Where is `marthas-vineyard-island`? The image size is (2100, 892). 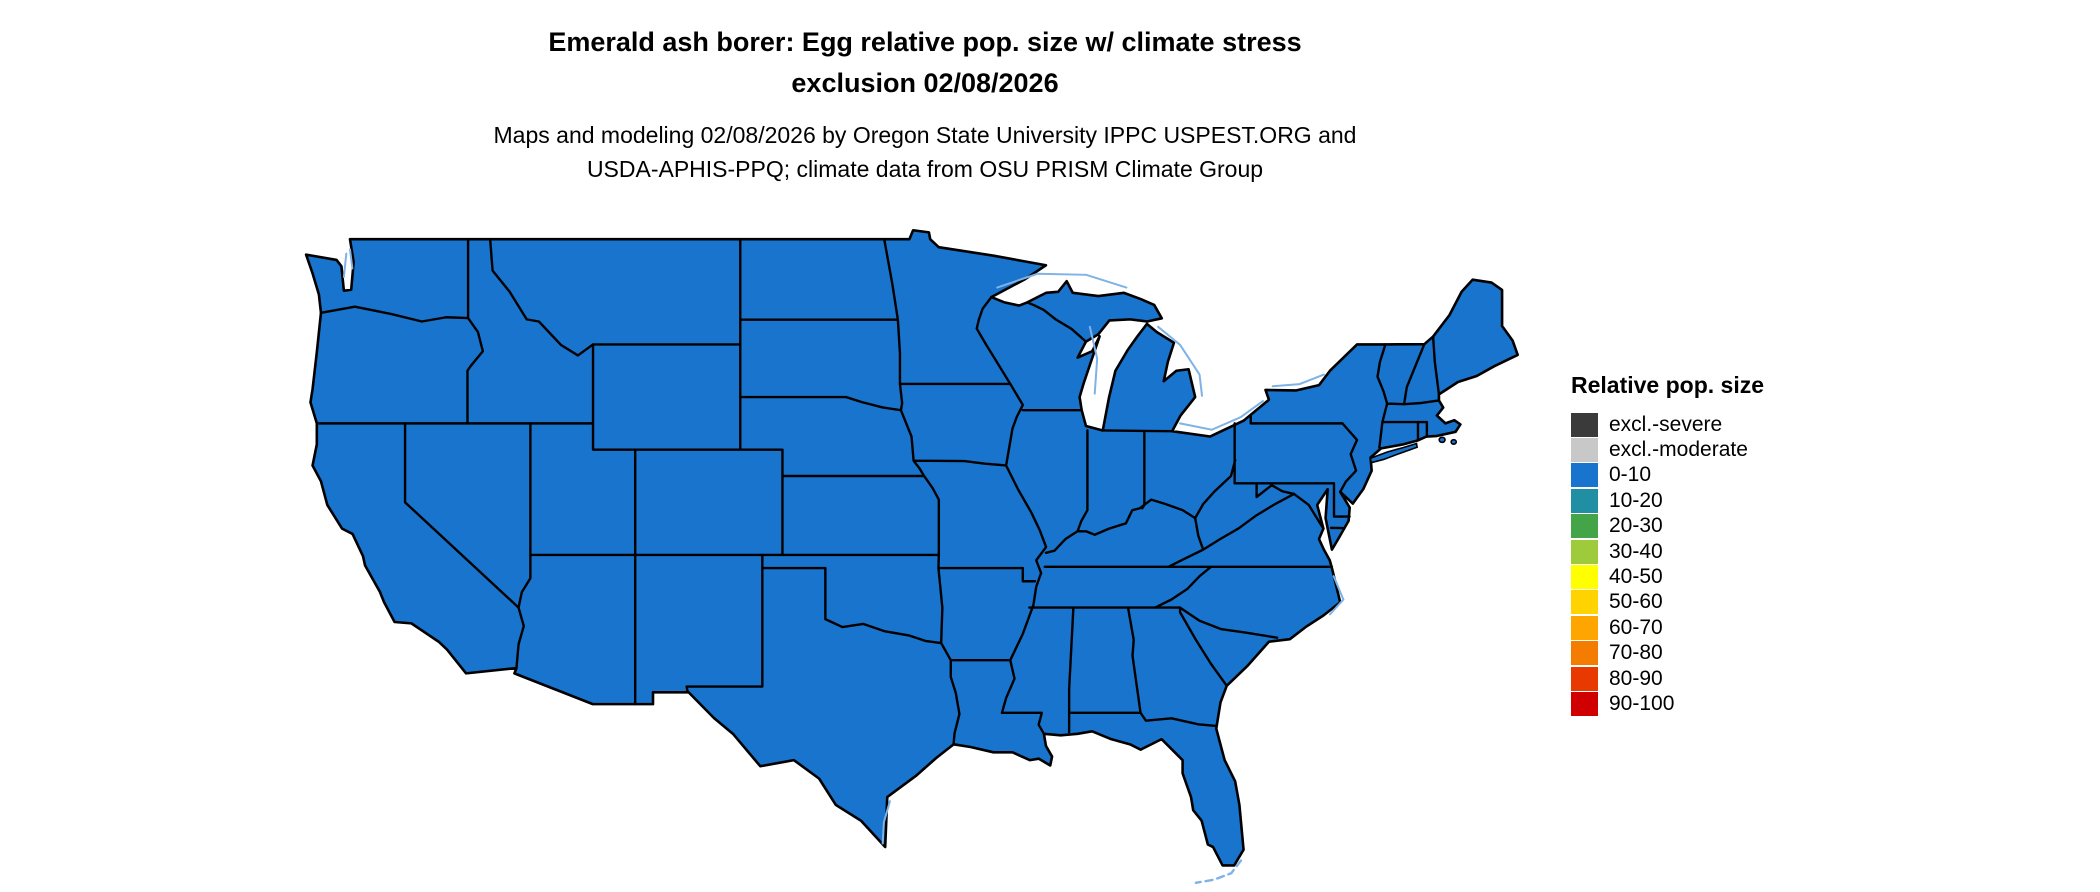 marthas-vineyard-island is located at coordinates (1442, 439).